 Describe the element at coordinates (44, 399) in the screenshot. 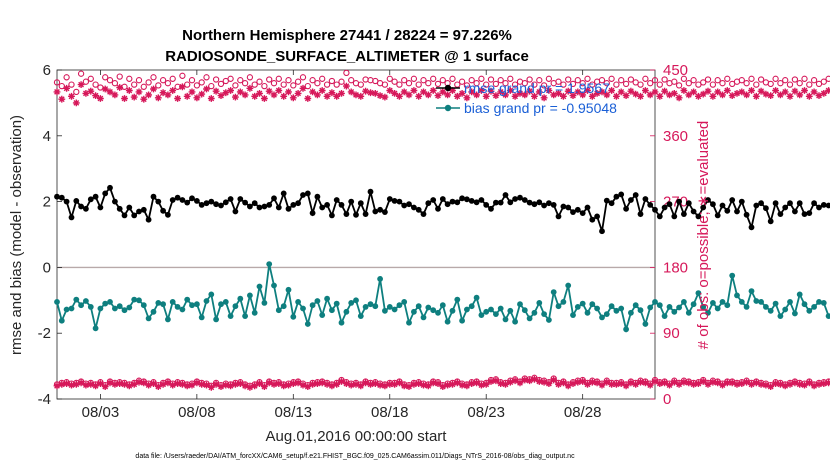

I see `y-left-tick-label: -4` at that location.